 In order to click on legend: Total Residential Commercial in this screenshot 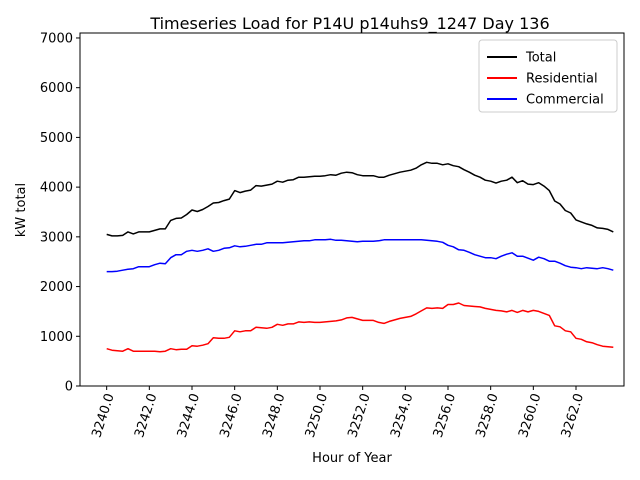, I will do `click(548, 76)`.